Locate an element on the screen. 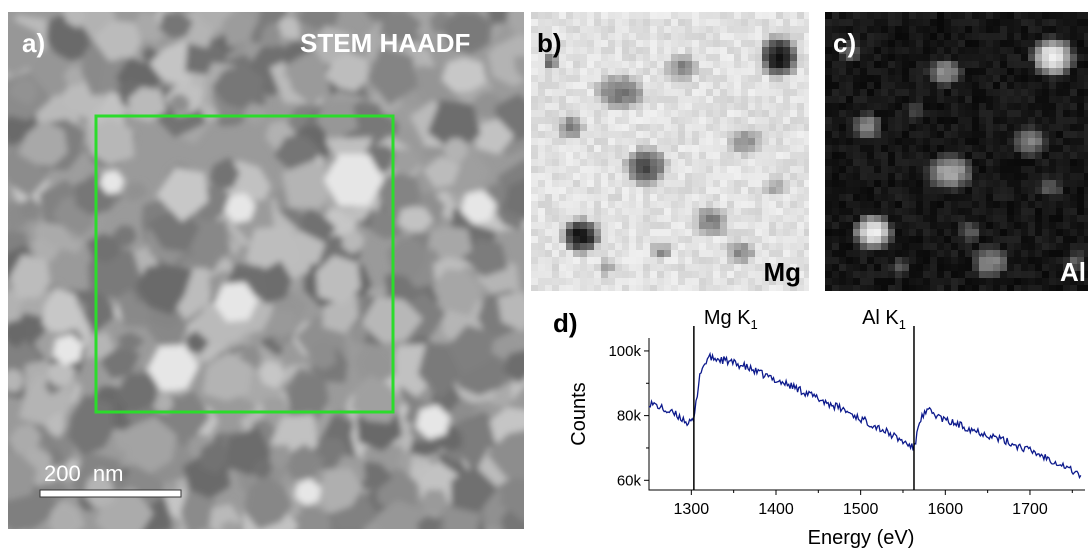 This screenshot has width=1088, height=550. al-elemental-map is located at coordinates (956, 151).